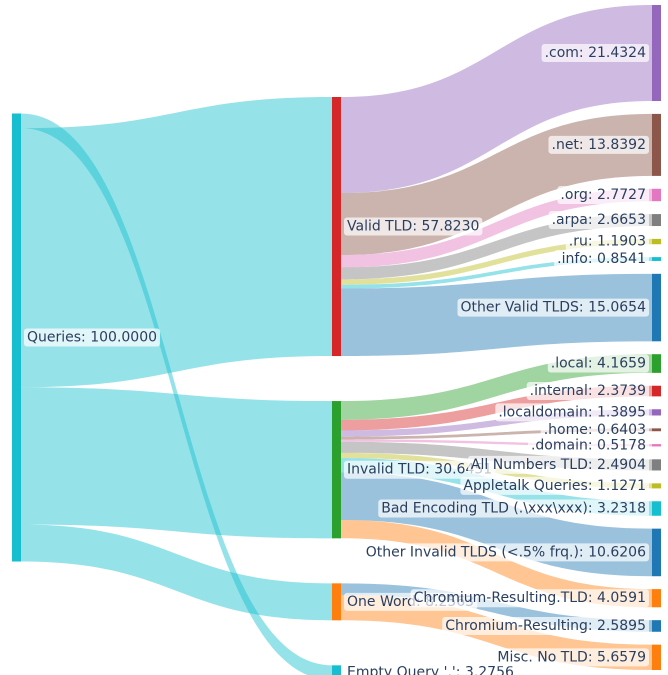 This screenshot has height=675, width=668. I want to click on node-label: Chromium-Resulting.TLD: 4.0591, so click(530, 598).